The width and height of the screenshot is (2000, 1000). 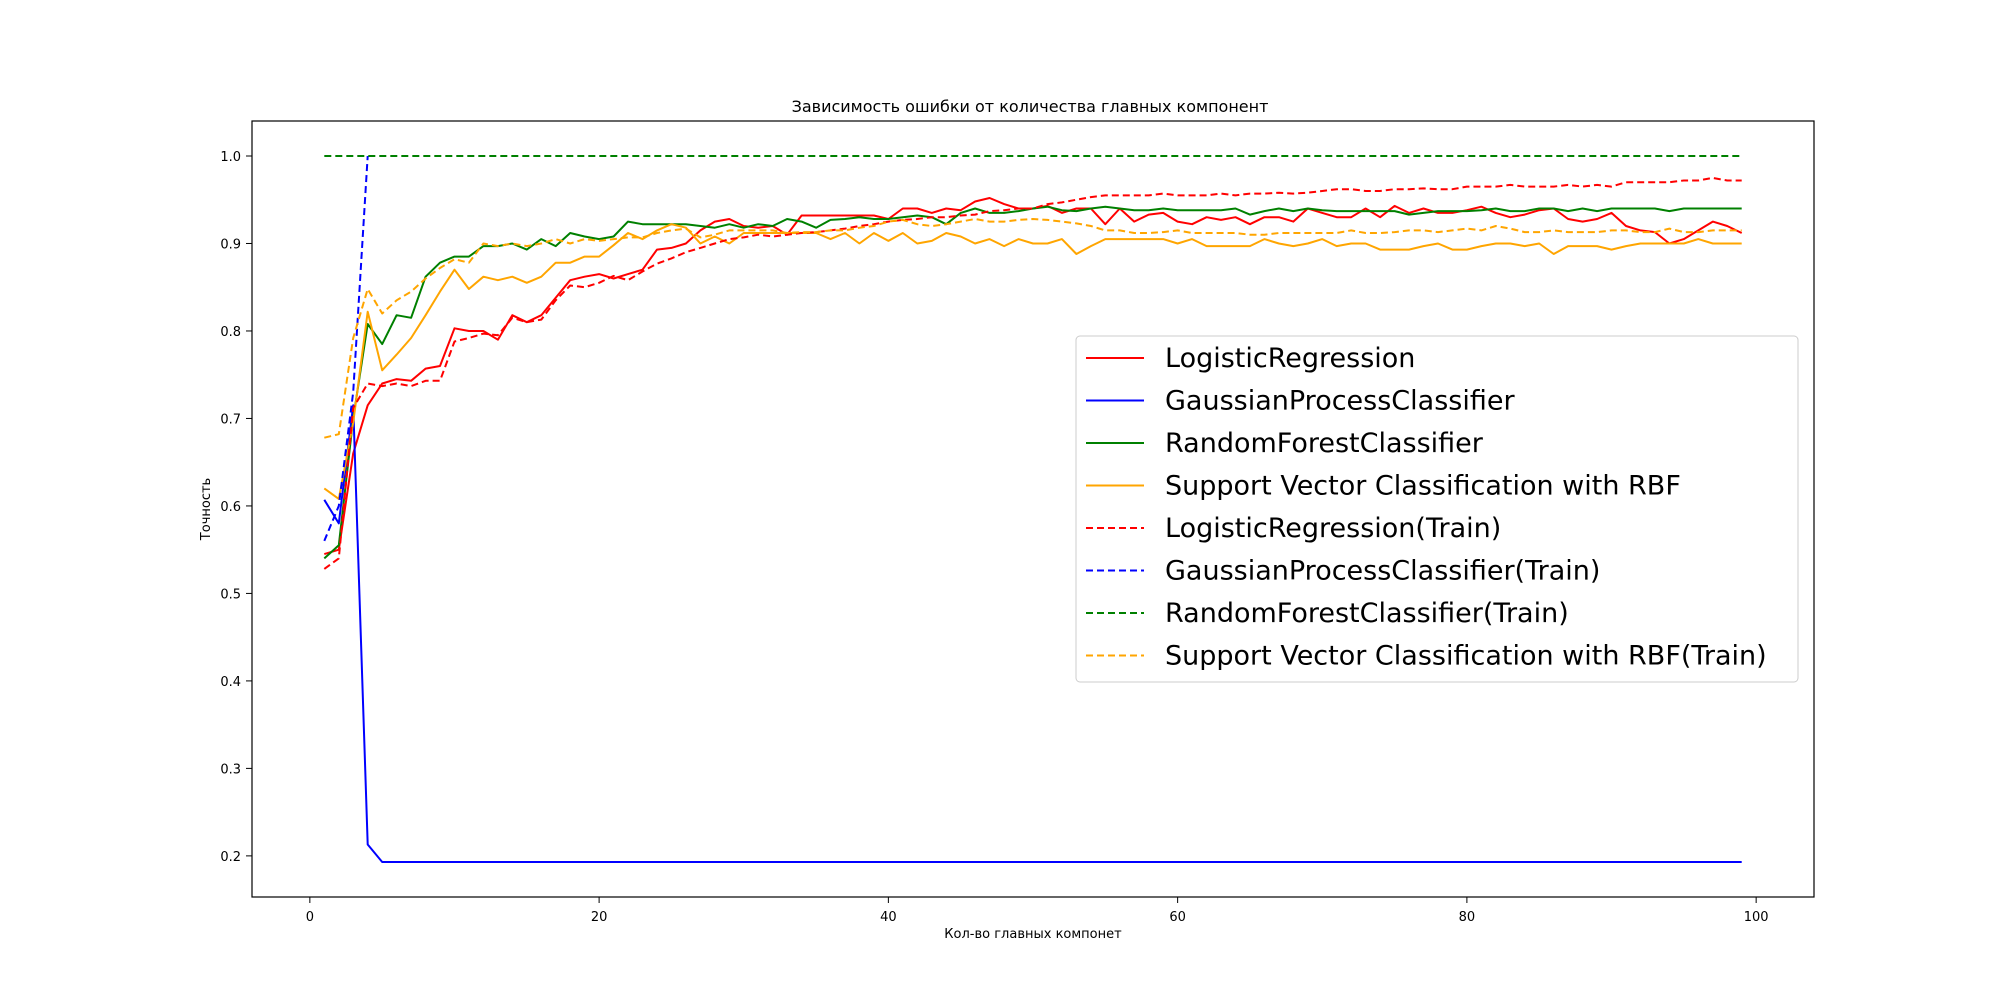 What do you see at coordinates (230, 682) in the screenshot?
I see `y-tick-label: 0.4` at bounding box center [230, 682].